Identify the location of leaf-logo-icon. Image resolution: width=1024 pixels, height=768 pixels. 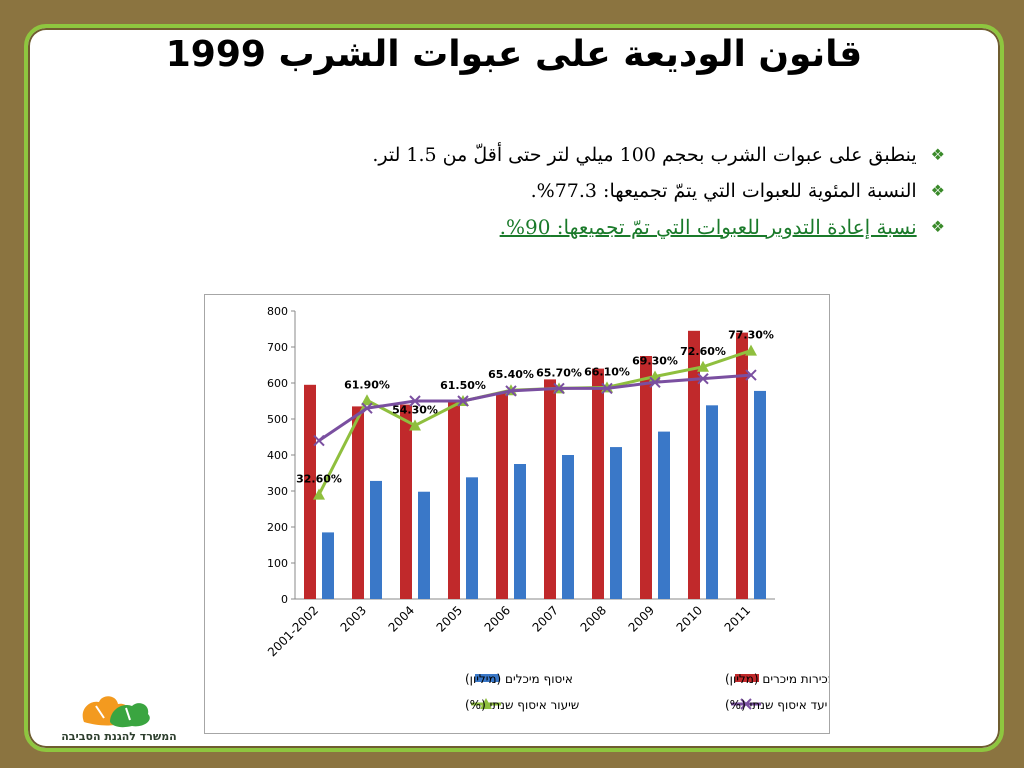
(116, 712).